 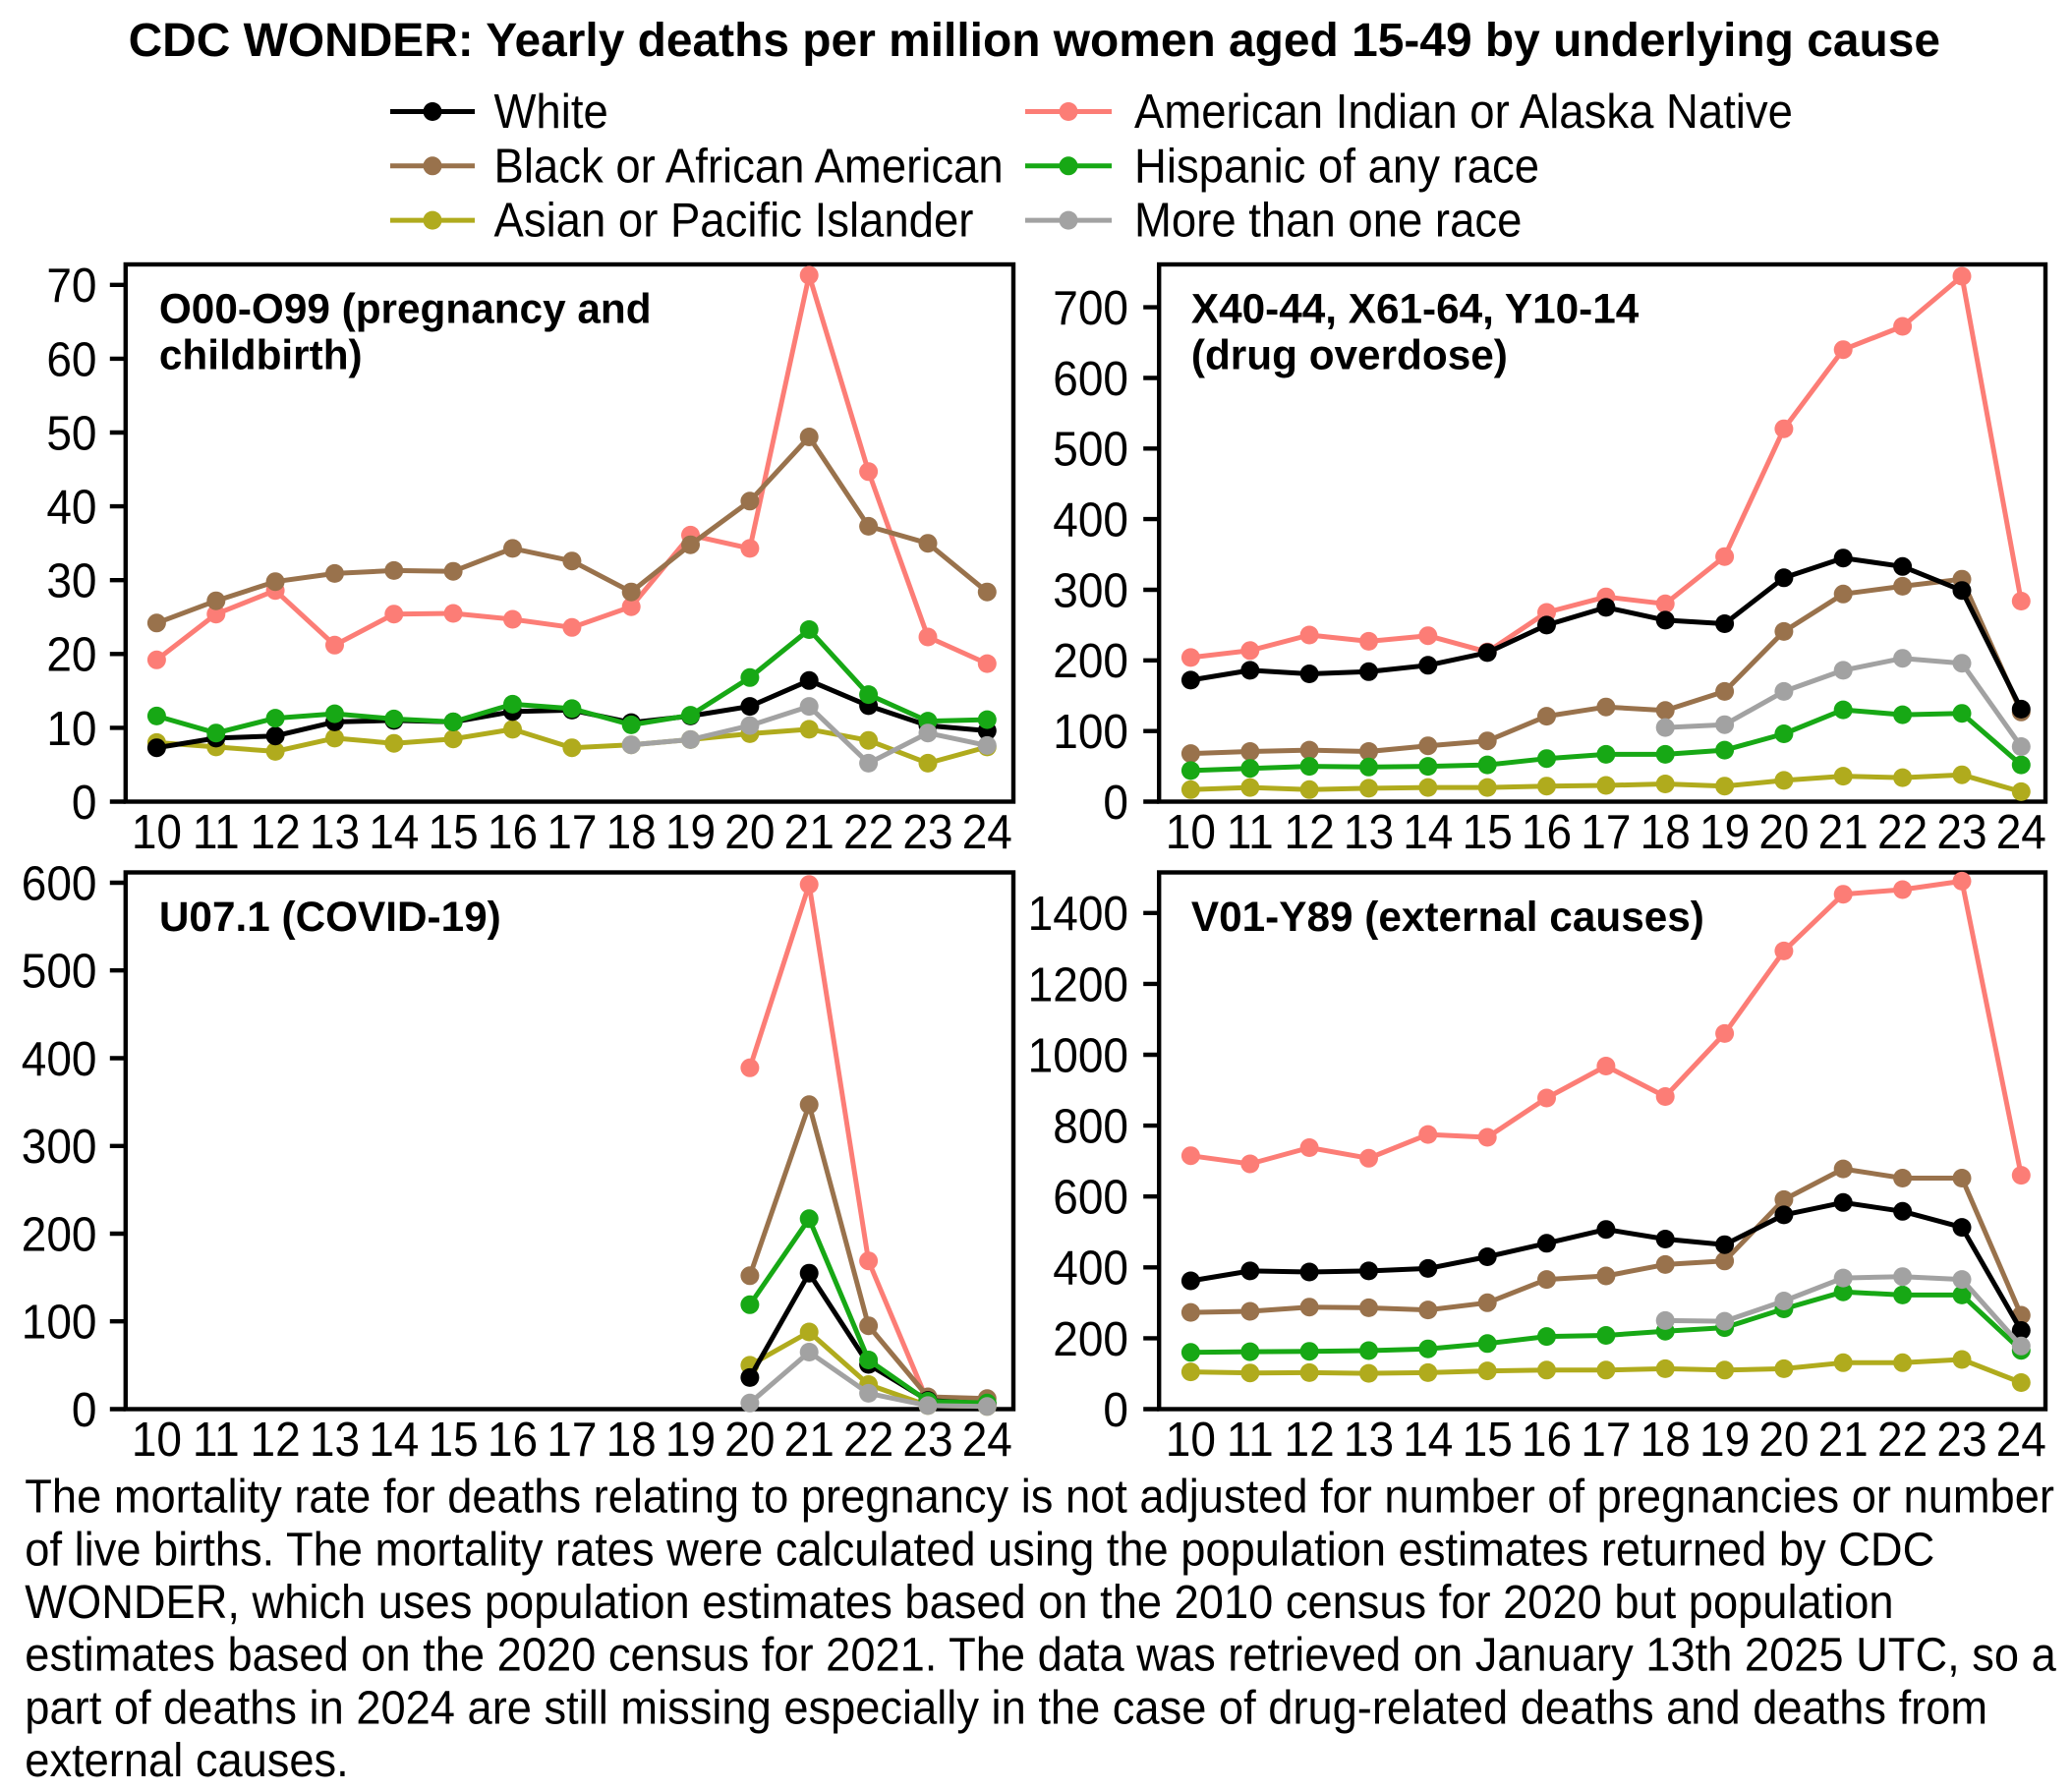 I want to click on svg-text: 70, so click(x=71, y=287).